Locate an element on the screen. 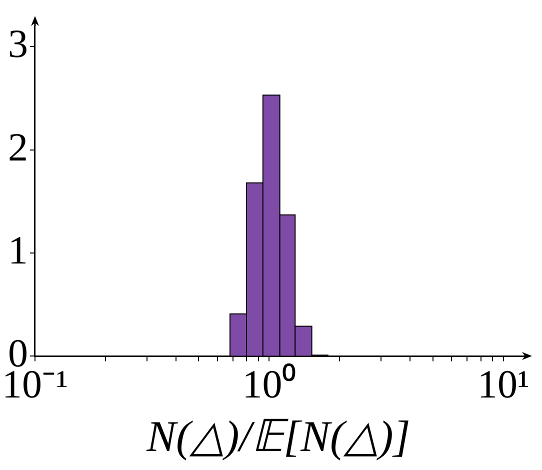 The width and height of the screenshot is (542, 470). x-tick-label: 10⁰ is located at coordinates (269, 384).